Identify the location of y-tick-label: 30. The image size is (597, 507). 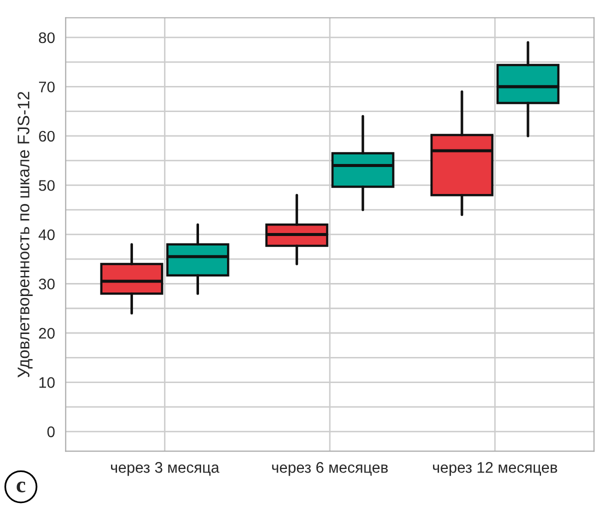
(46, 284).